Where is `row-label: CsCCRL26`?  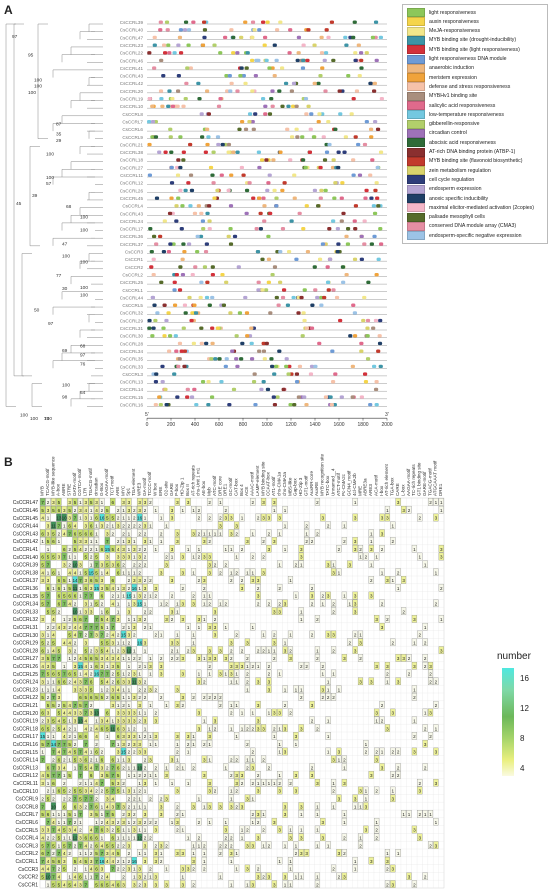 row-label: CsCCRL26 is located at coordinates (26, 667).